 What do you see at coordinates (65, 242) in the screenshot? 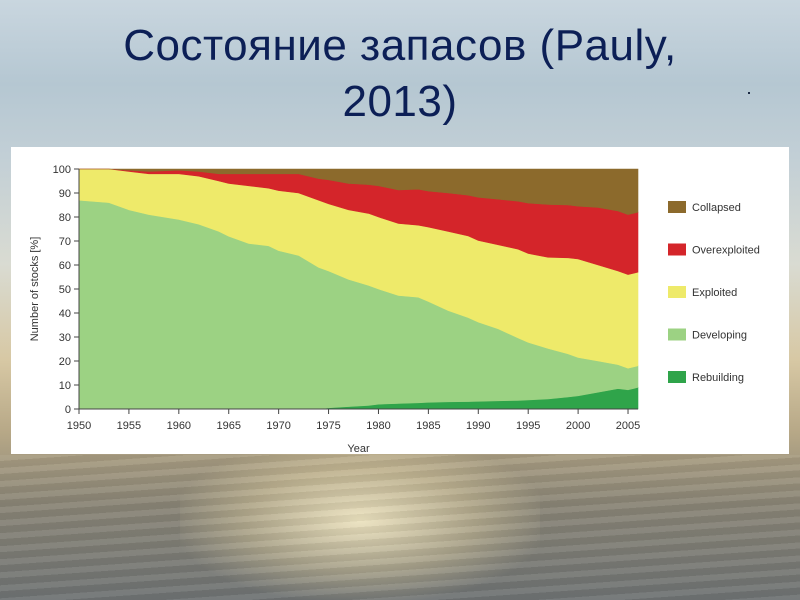
I see `y-tick-label: 70` at bounding box center [65, 242].